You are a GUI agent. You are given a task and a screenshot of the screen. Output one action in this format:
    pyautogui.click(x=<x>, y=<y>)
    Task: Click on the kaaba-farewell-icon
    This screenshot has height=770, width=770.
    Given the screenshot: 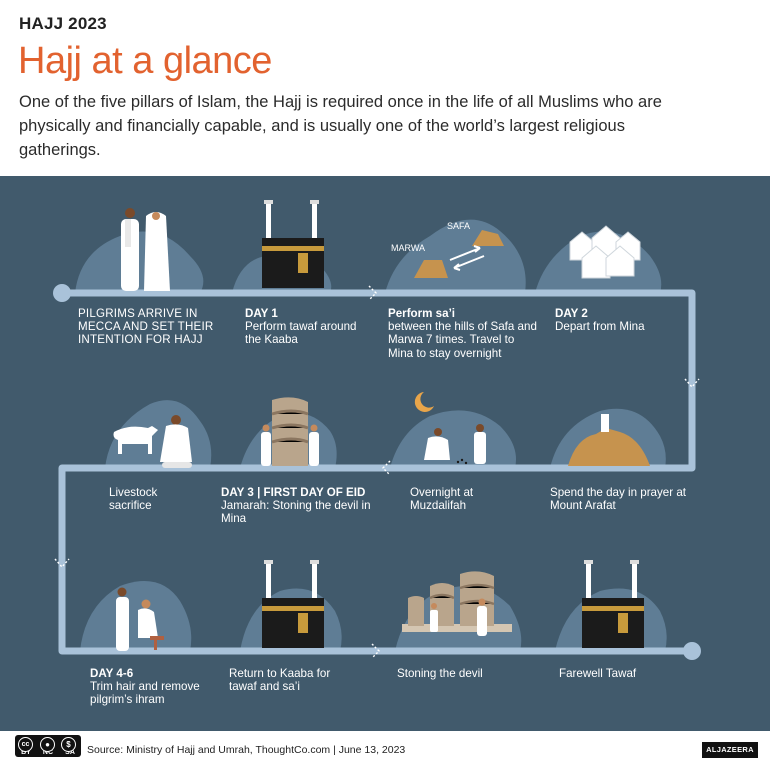 What is the action you would take?
    pyautogui.click(x=613, y=604)
    